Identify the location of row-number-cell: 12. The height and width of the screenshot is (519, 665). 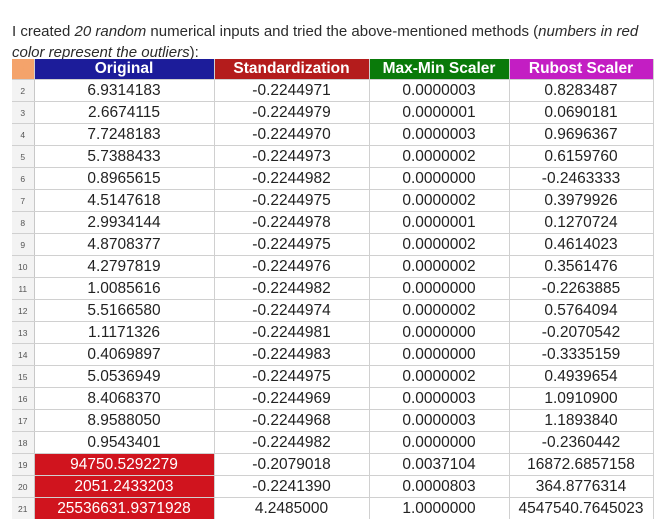
(23, 310).